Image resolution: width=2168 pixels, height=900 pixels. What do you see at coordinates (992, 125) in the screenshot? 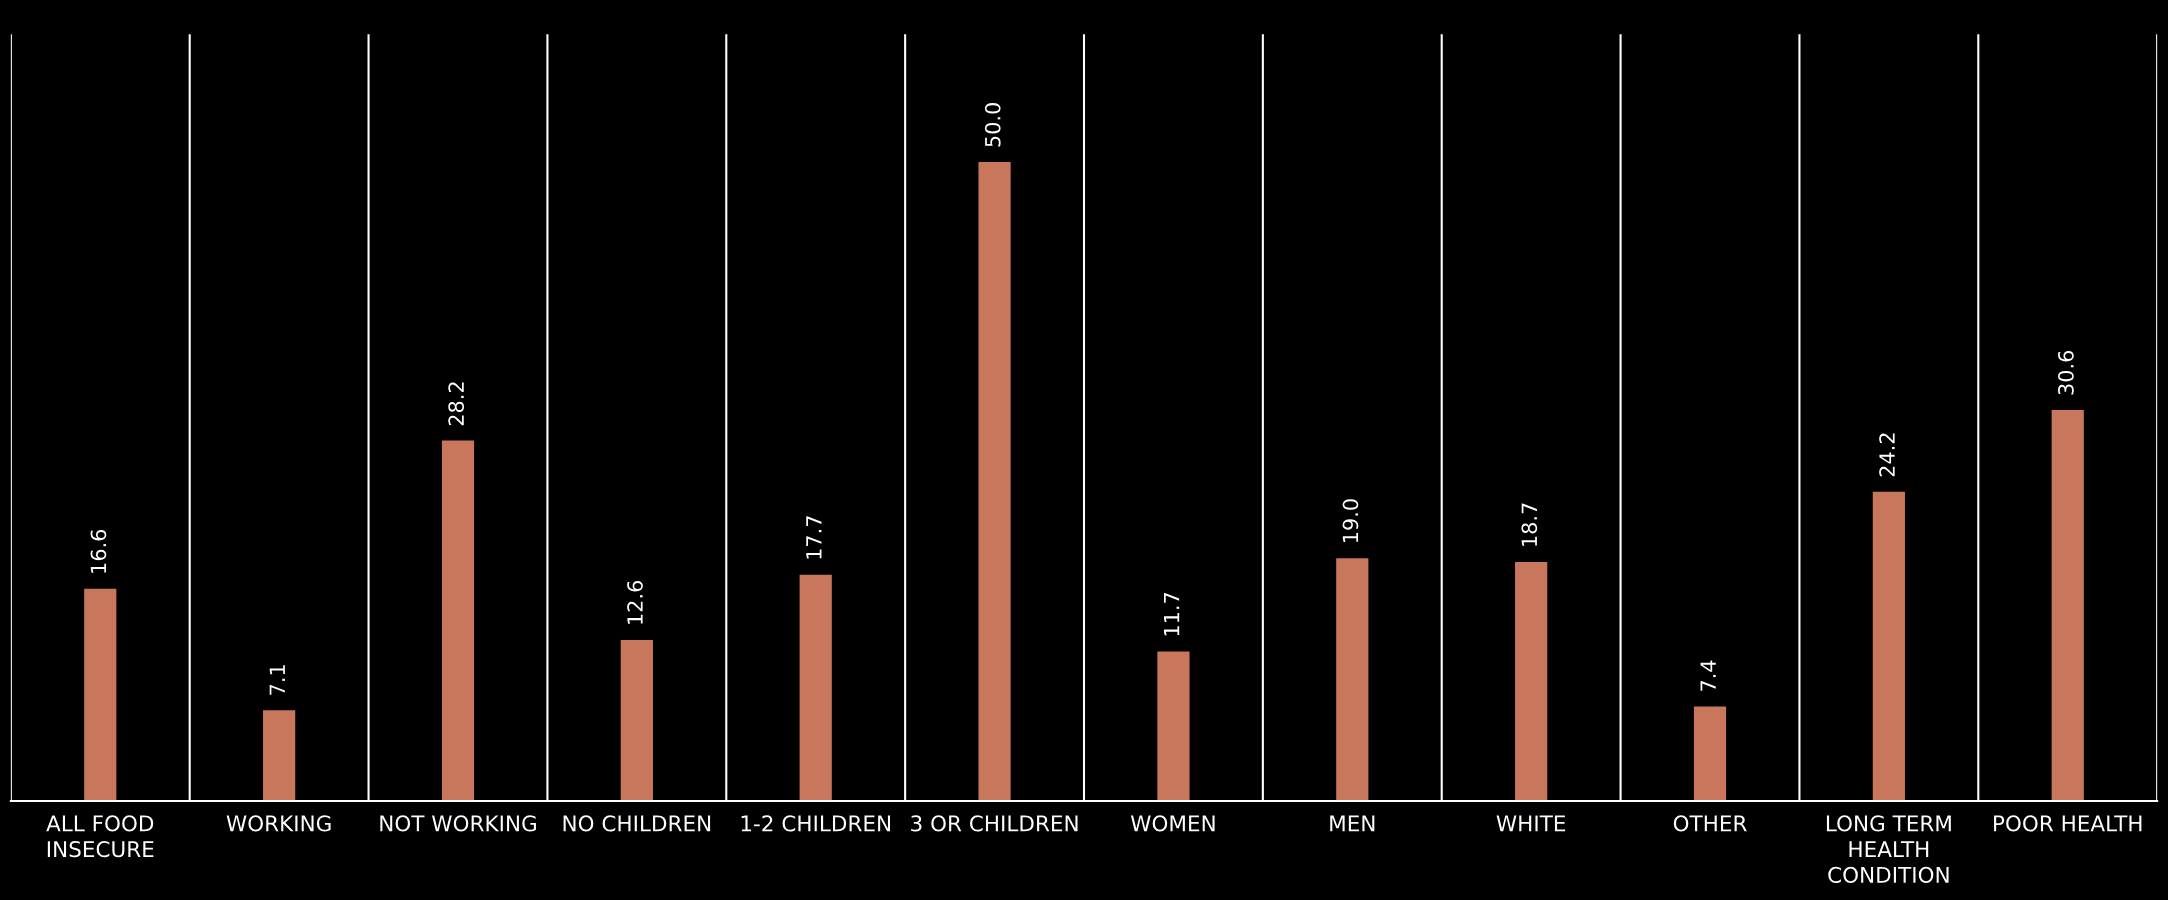
I see `data-label: 50.0` at bounding box center [992, 125].